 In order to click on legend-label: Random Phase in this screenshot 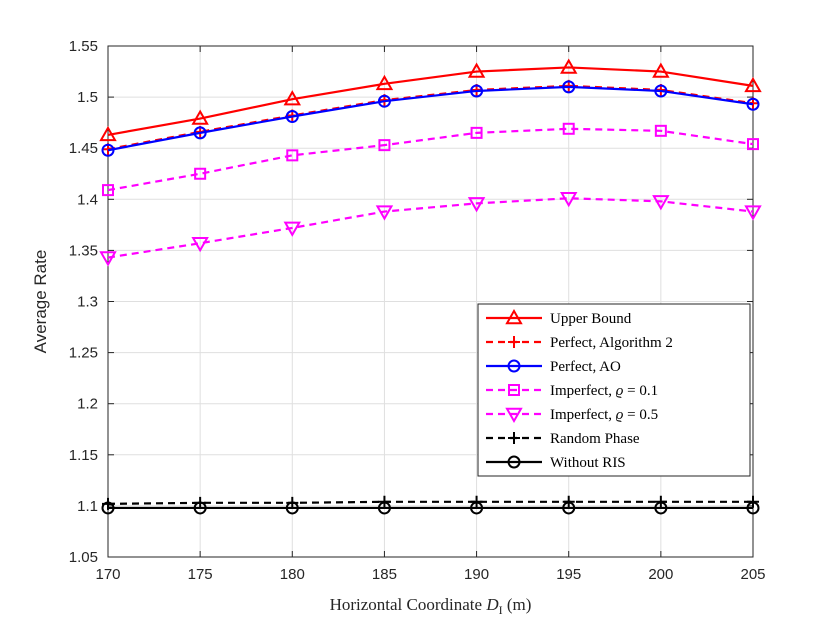, I will do `click(595, 439)`.